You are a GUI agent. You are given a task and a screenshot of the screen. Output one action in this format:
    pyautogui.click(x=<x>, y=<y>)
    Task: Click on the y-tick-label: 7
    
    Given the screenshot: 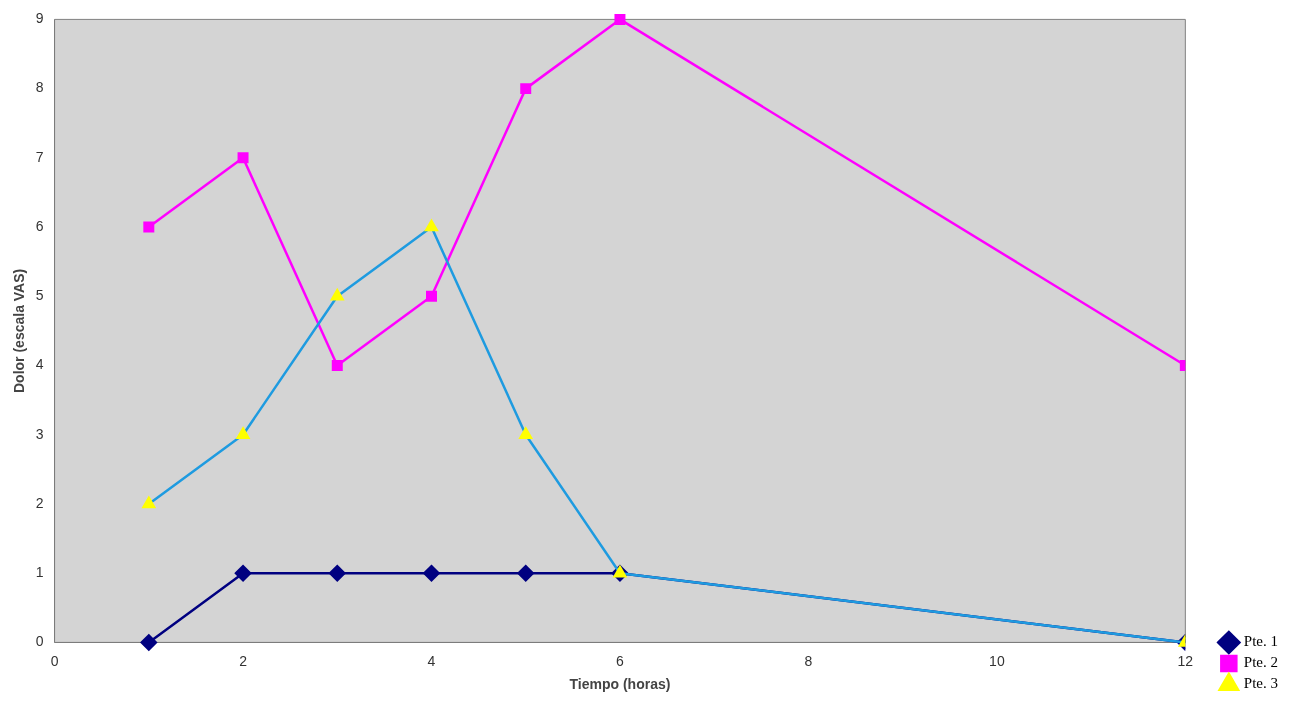 What is the action you would take?
    pyautogui.click(x=39, y=156)
    